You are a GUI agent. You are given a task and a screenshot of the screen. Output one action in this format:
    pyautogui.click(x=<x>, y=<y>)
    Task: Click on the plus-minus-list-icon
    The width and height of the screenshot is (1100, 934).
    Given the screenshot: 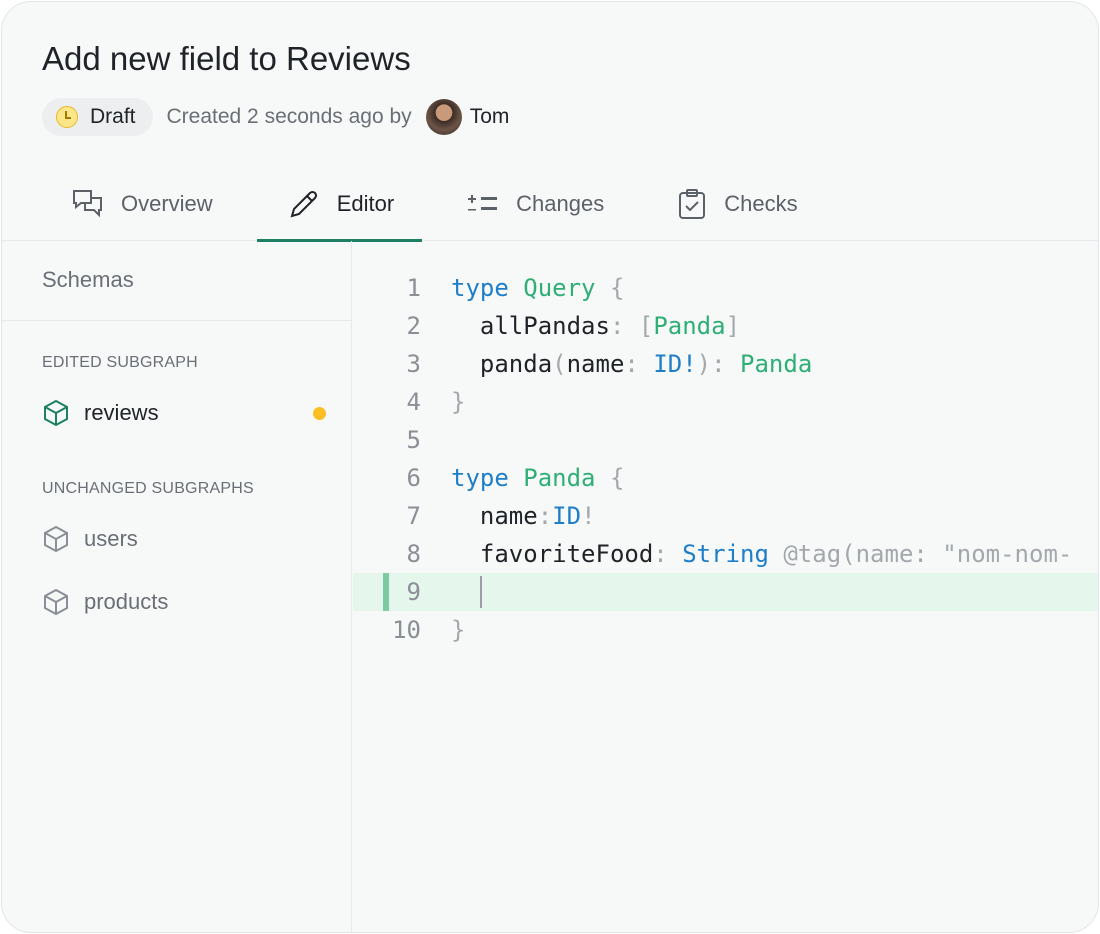 What is the action you would take?
    pyautogui.click(x=483, y=203)
    